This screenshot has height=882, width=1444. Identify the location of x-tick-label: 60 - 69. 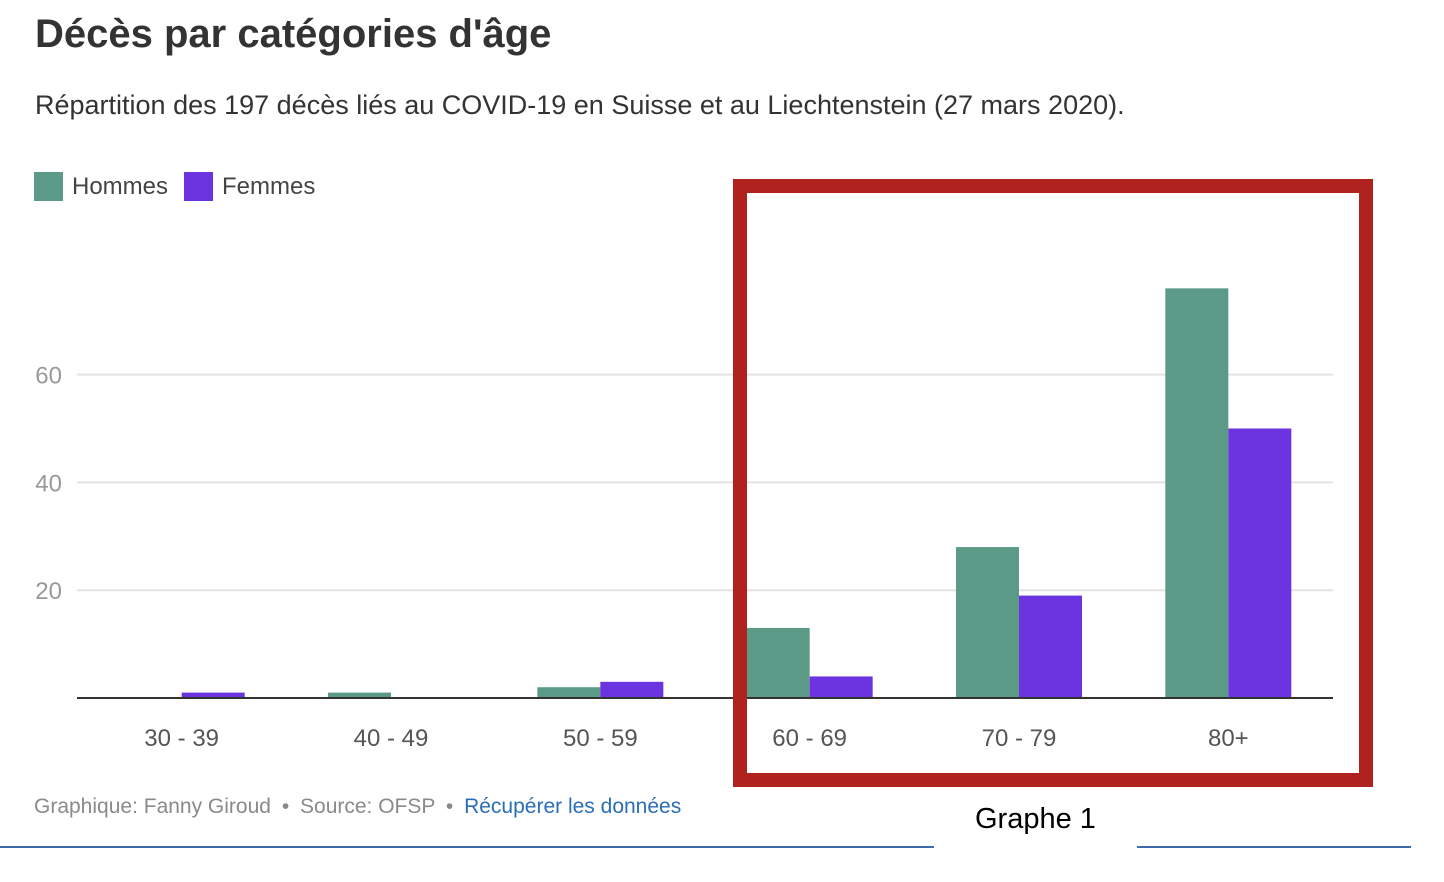
(809, 738).